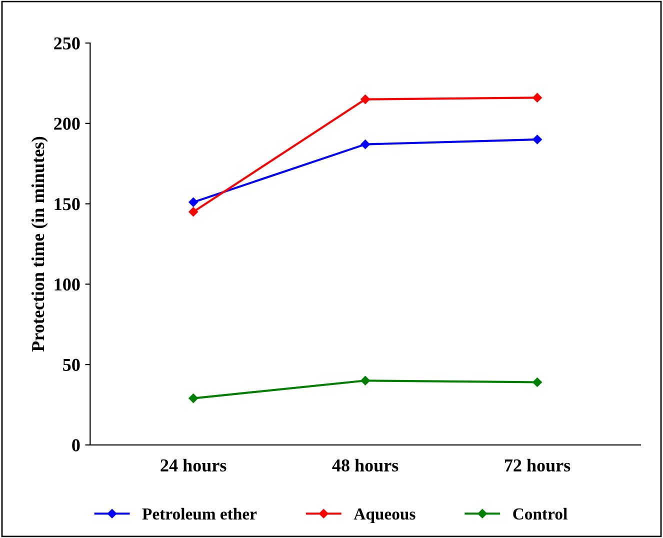  What do you see at coordinates (540, 514) in the screenshot?
I see `legend-label: Control` at bounding box center [540, 514].